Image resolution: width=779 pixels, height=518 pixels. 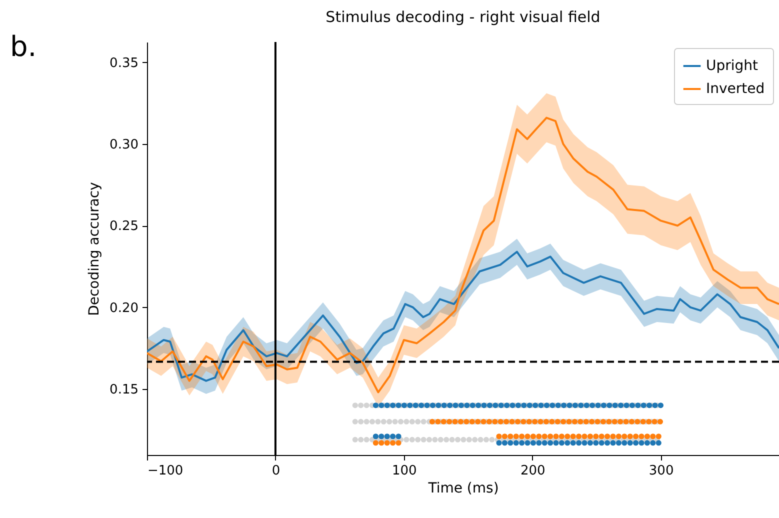 I want to click on x-axis-title: Time (ms), so click(x=463, y=488).